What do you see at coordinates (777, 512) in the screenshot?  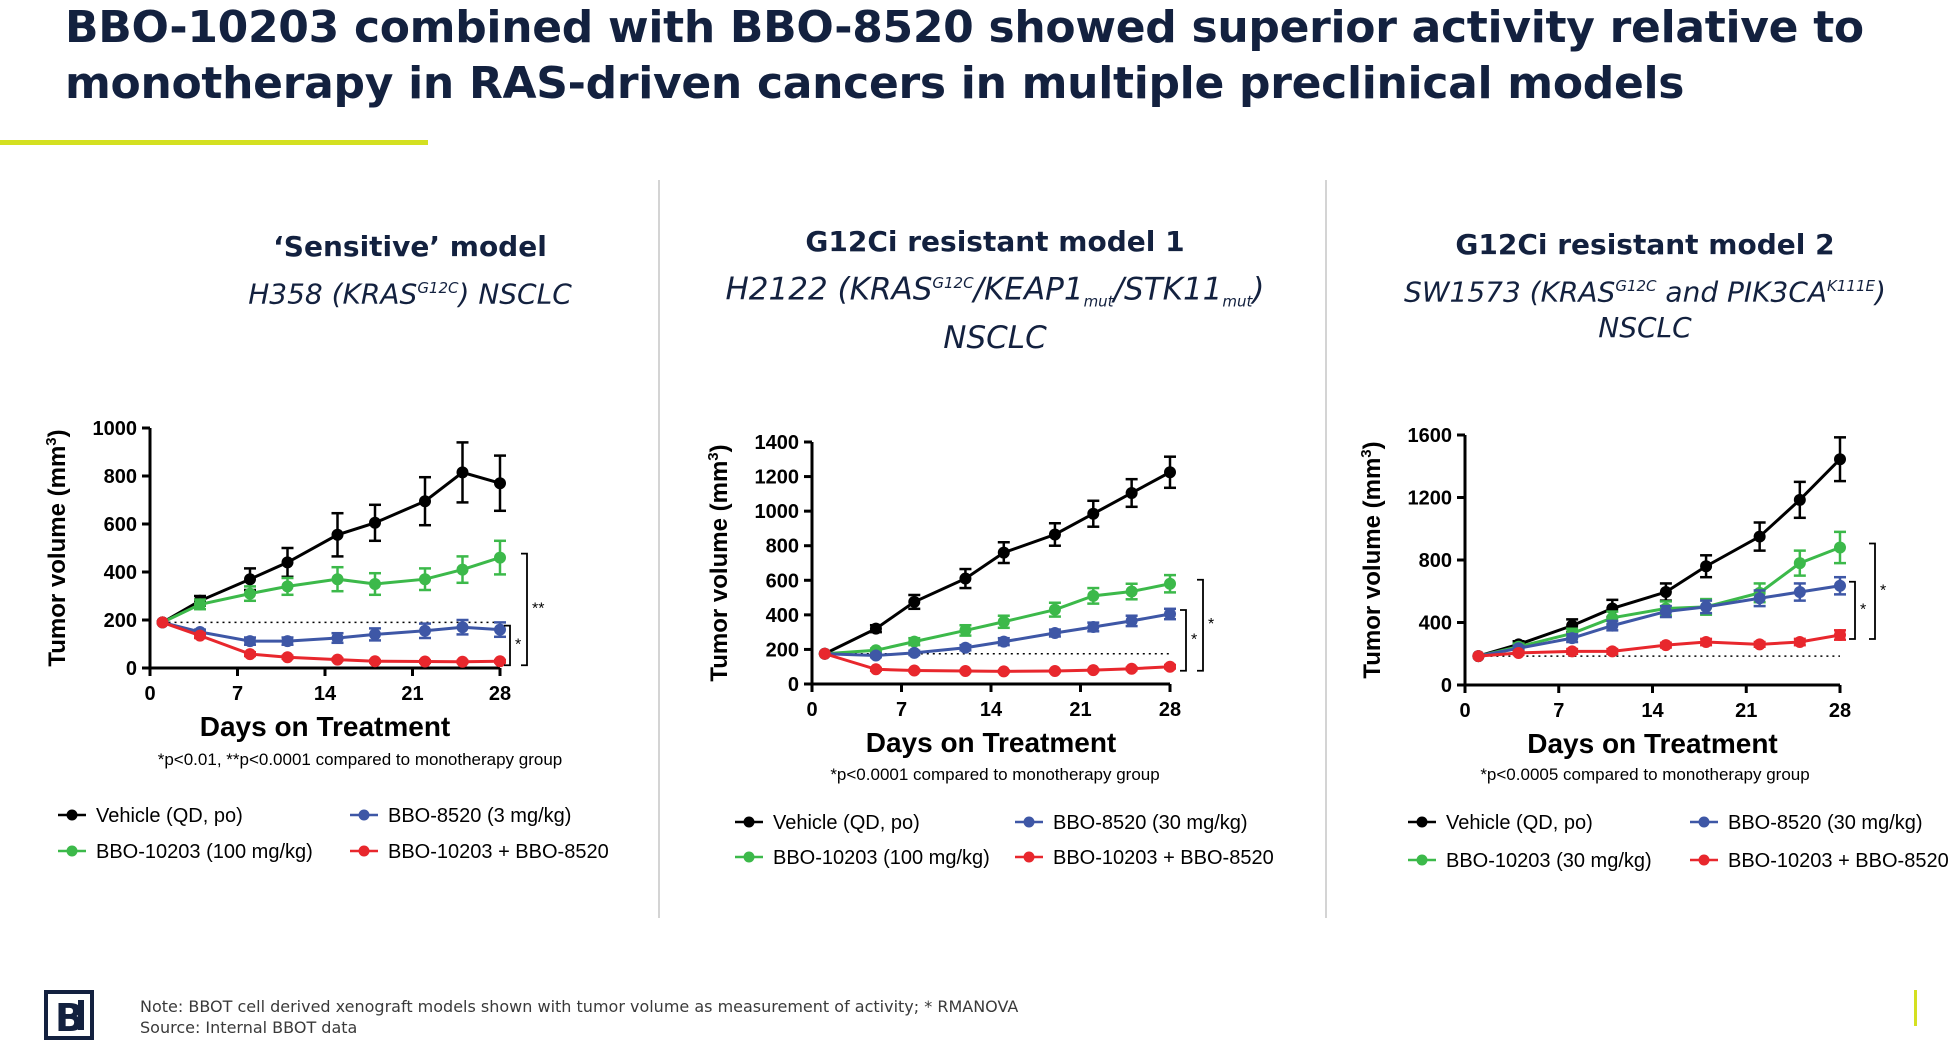 I see `y-tick-label: 1000` at bounding box center [777, 512].